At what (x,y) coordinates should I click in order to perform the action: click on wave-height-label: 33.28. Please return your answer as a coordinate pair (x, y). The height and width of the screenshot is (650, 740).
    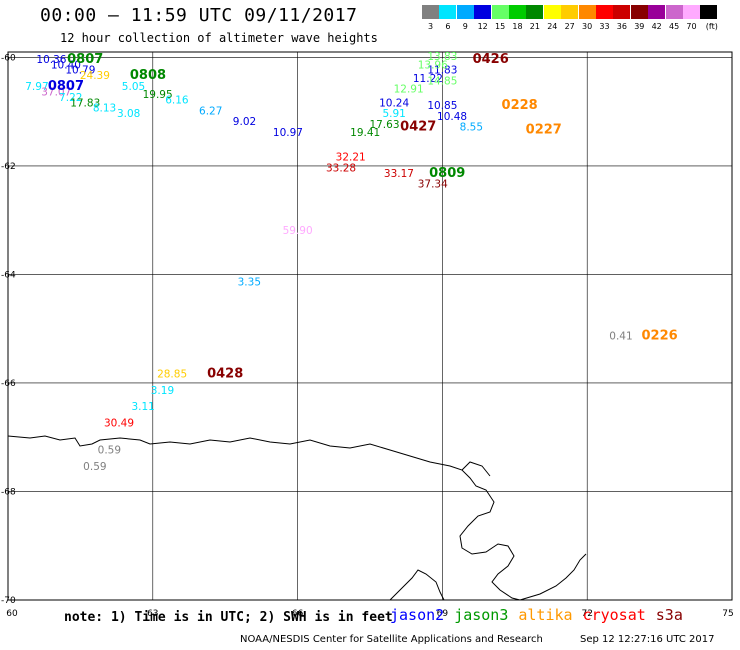
    Looking at the image, I should click on (341, 168).